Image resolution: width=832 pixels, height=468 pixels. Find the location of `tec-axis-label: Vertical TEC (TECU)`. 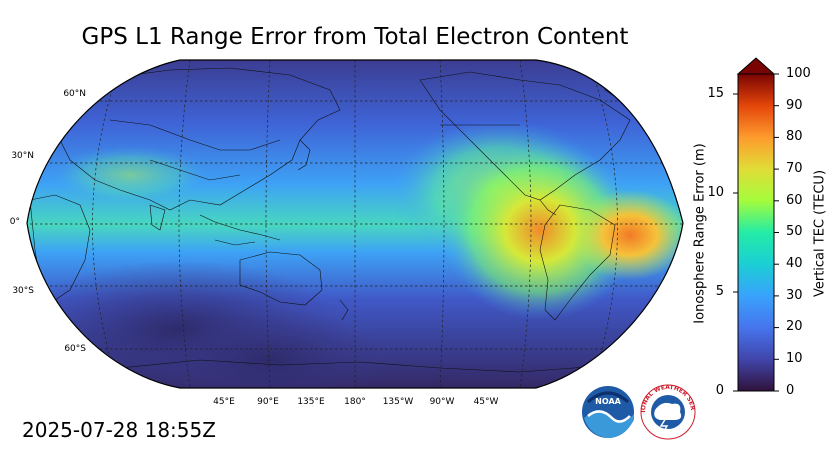

tec-axis-label: Vertical TEC (TECU) is located at coordinates (820, 233).